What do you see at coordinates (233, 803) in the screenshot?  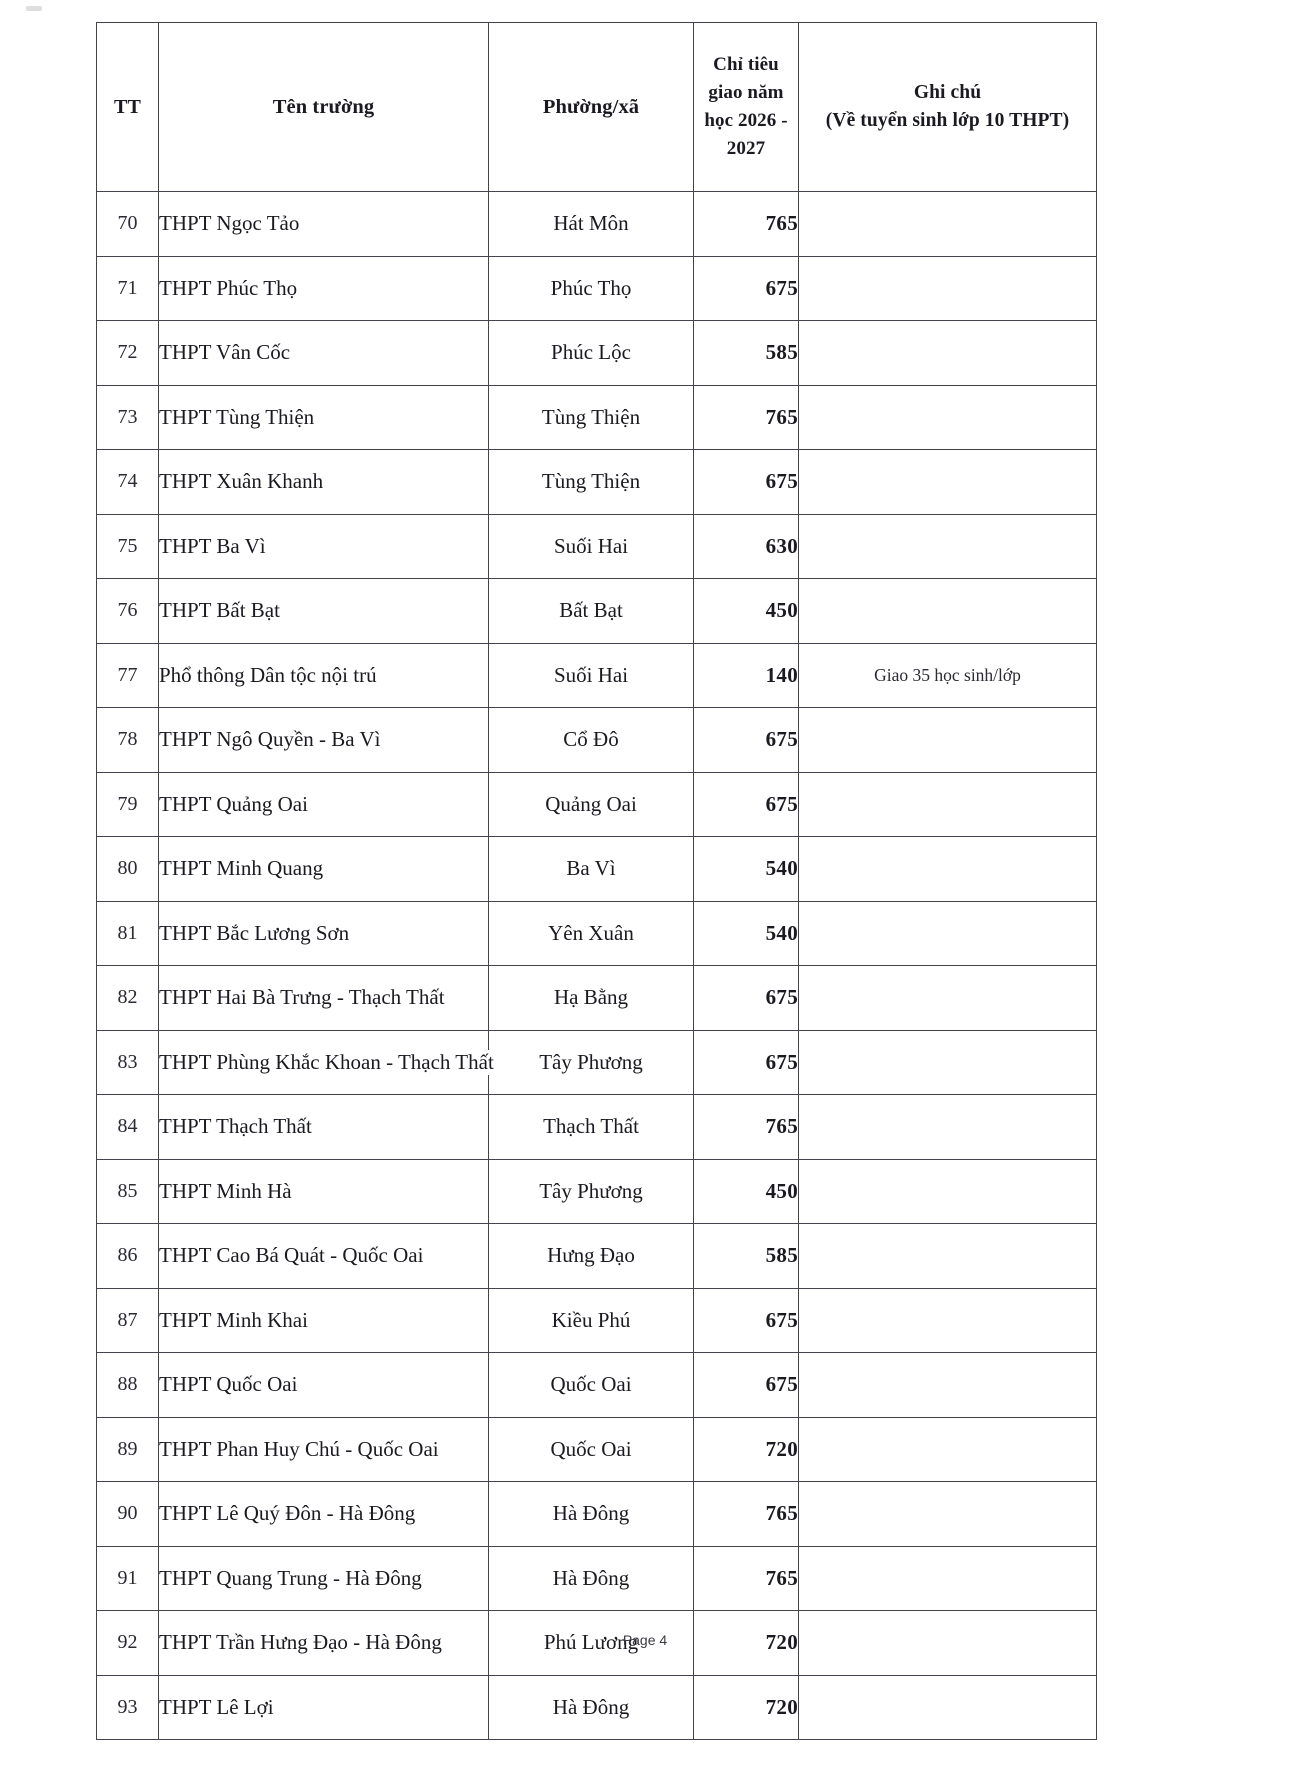 I see `school-name-text: THPT Quảng Oai` at bounding box center [233, 803].